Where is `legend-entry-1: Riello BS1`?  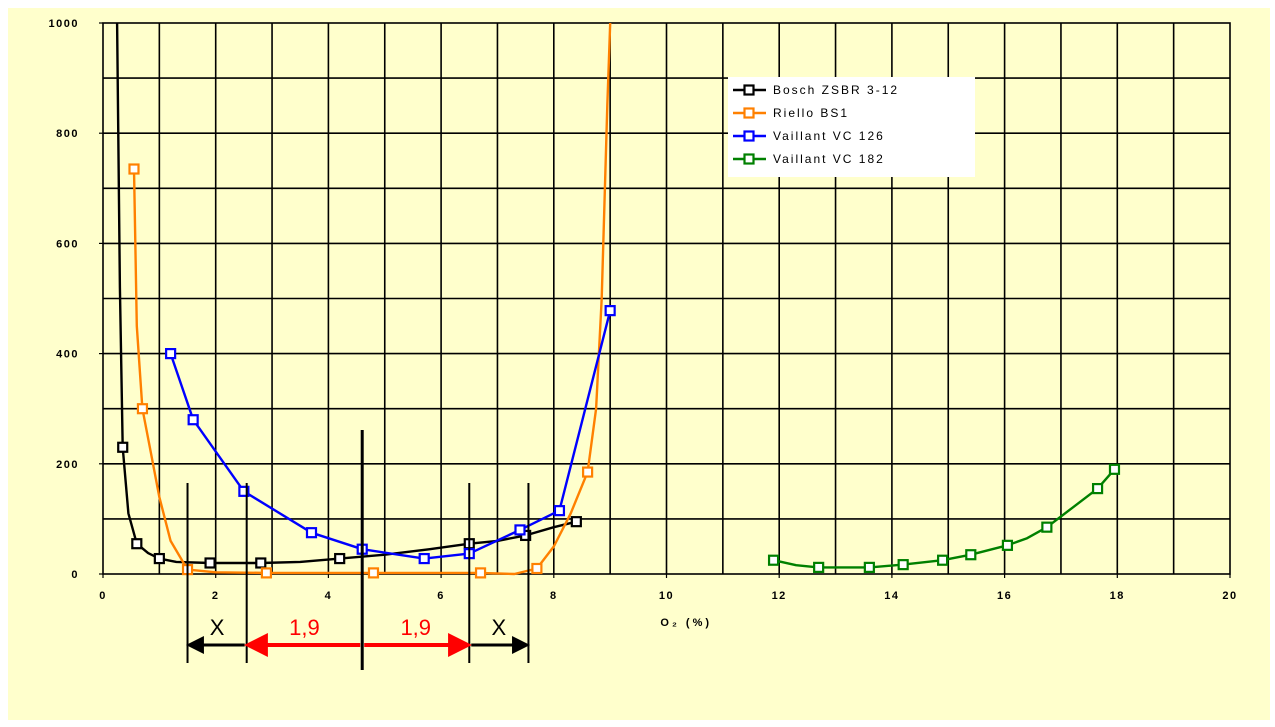
legend-entry-1: Riello BS1 is located at coordinates (791, 113).